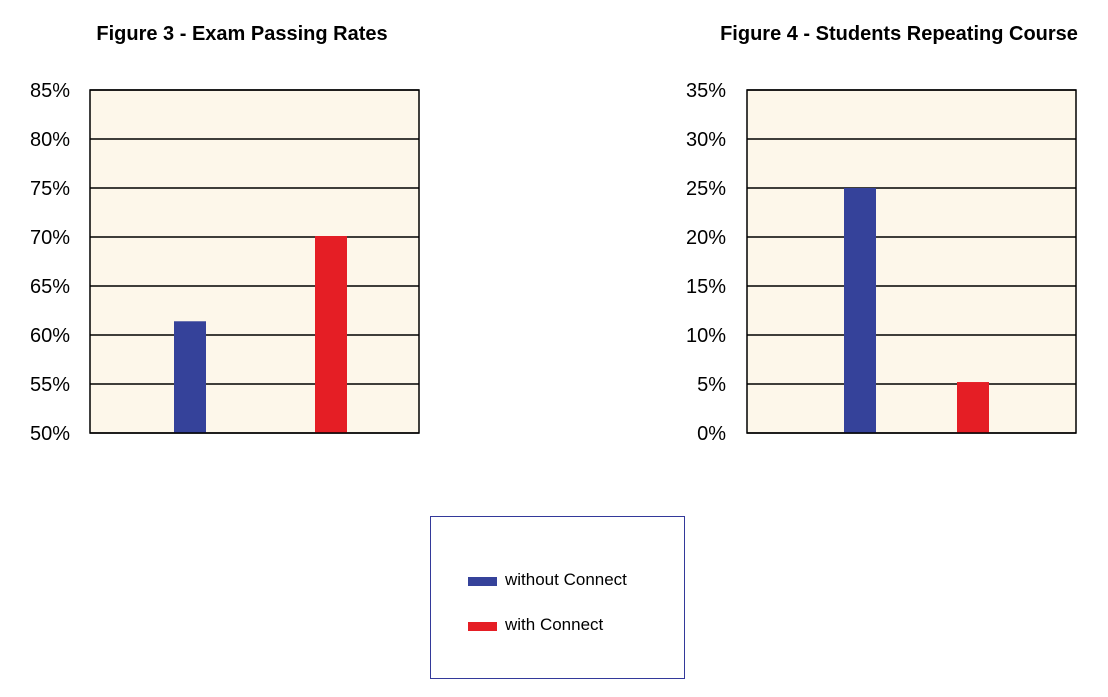 This screenshot has height=697, width=1108. What do you see at coordinates (50, 140) in the screenshot?
I see `y-tick-label-80: 80%` at bounding box center [50, 140].